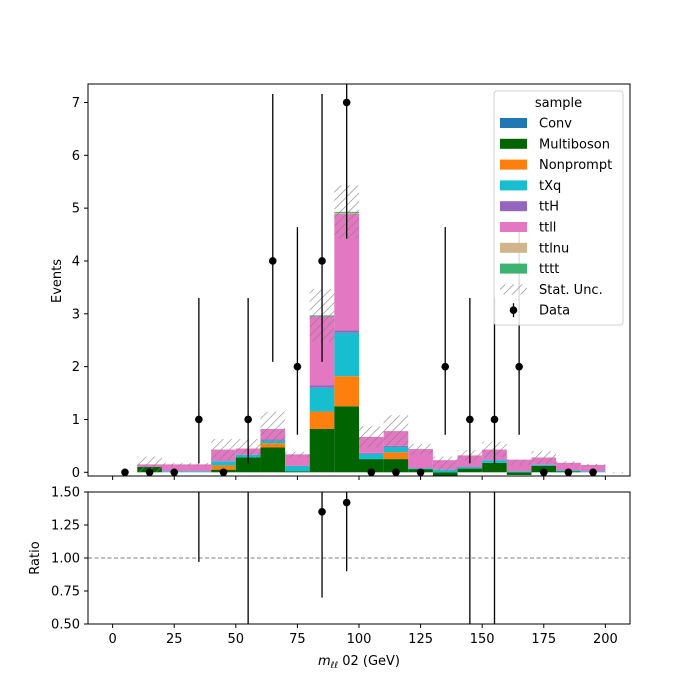 This screenshot has height=700, width=700. I want to click on x-tick-label: 200, so click(605, 639).